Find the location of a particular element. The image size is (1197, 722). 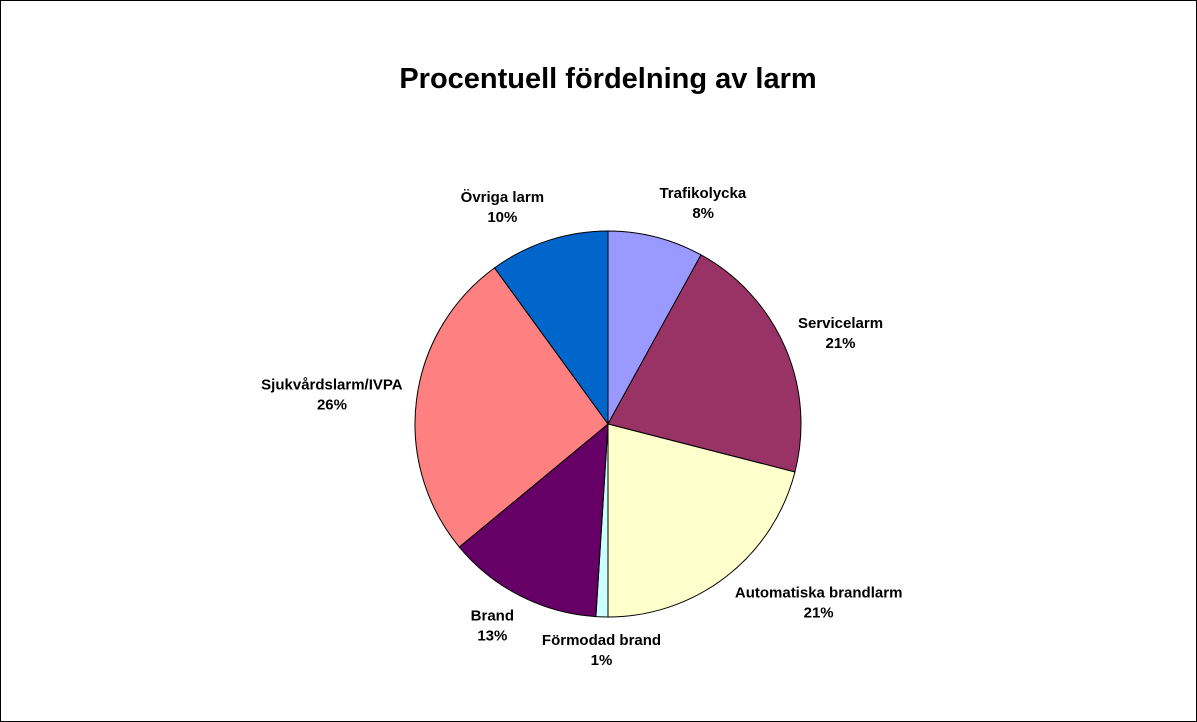

slice-label: Övriga larm is located at coordinates (502, 197).